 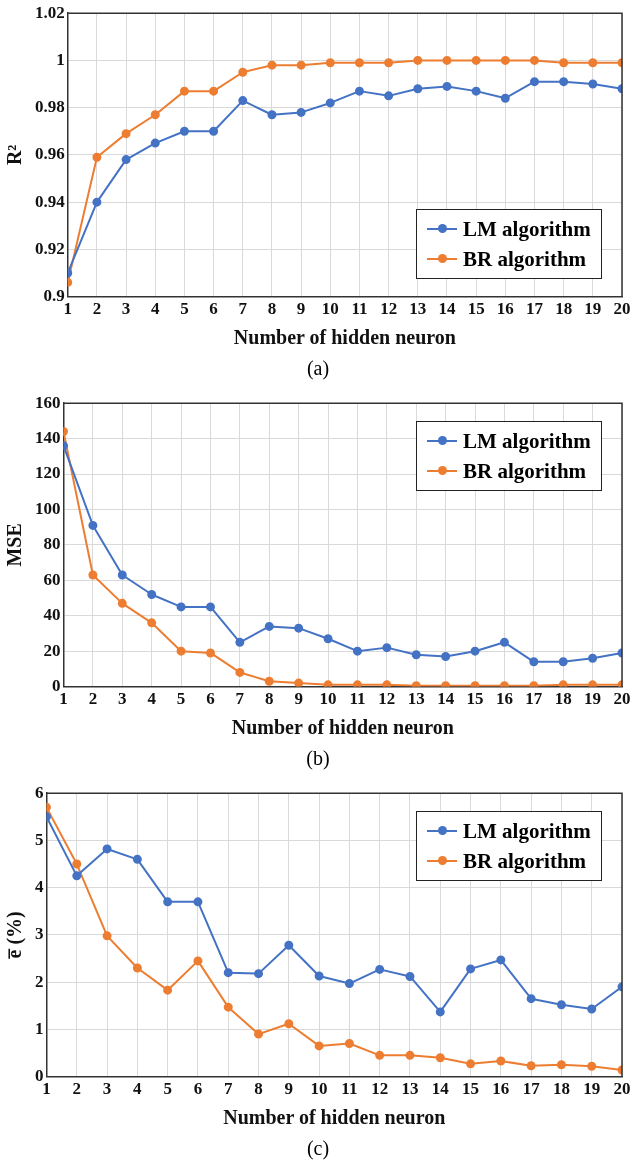 What do you see at coordinates (48, 438) in the screenshot?
I see `y-tick-label: 140` at bounding box center [48, 438].